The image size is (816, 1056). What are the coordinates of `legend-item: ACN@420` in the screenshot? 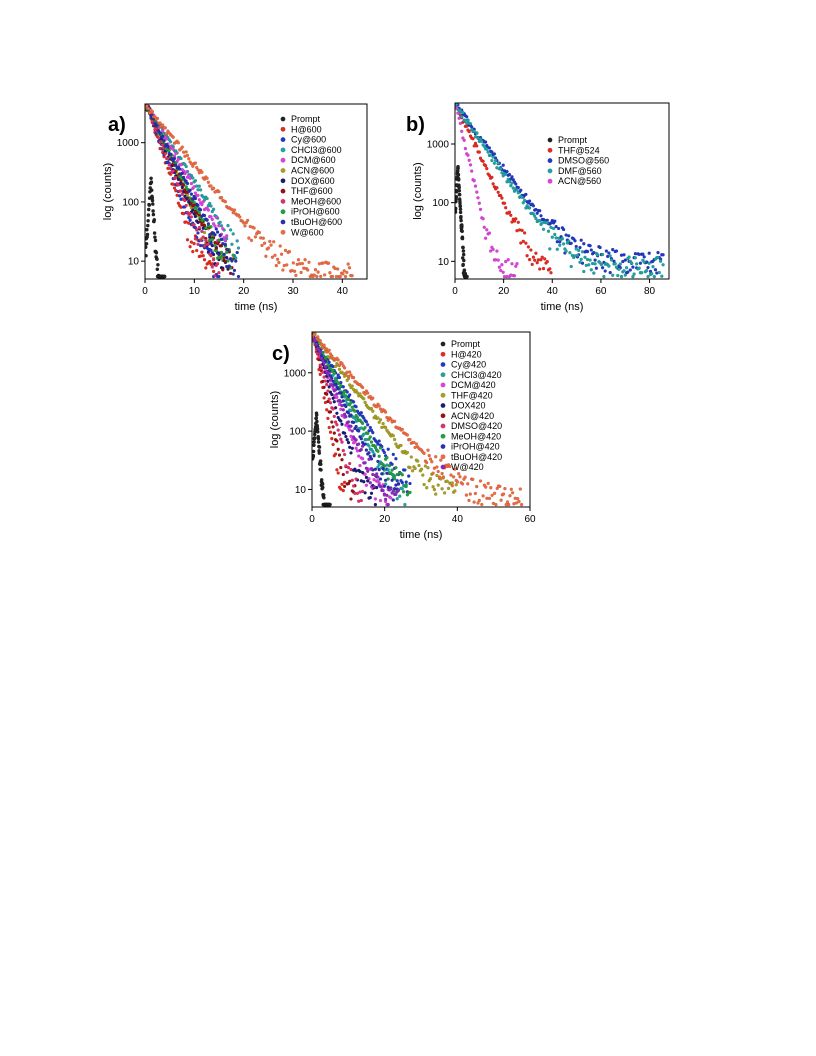 It's located at (467, 416).